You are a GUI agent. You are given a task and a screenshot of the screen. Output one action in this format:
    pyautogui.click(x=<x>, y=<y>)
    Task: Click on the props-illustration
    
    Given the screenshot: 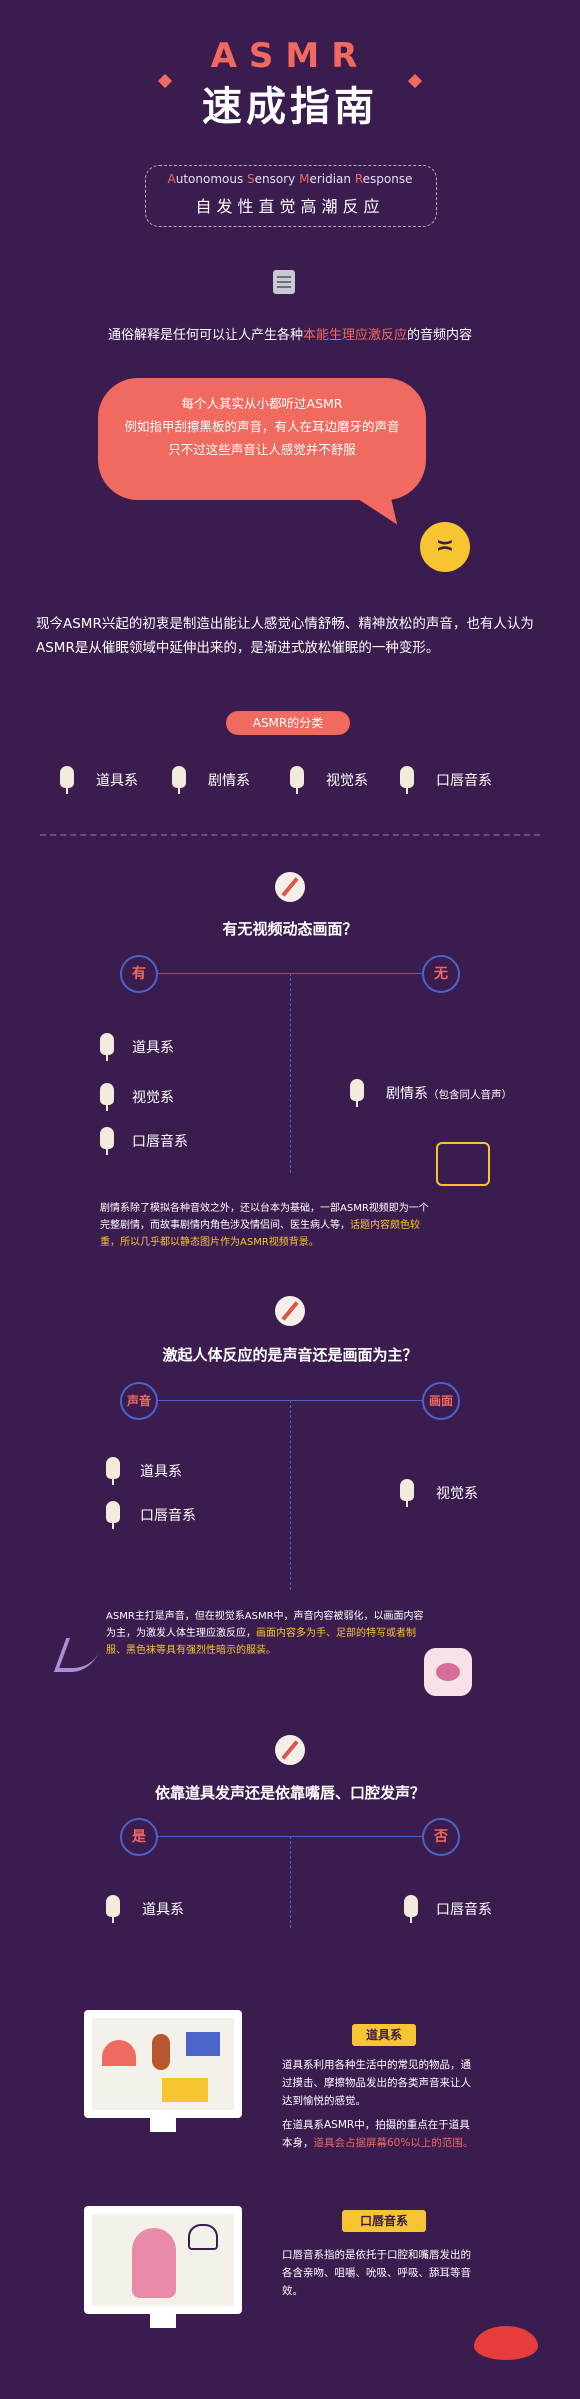 What is the action you would take?
    pyautogui.click(x=163, y=2064)
    